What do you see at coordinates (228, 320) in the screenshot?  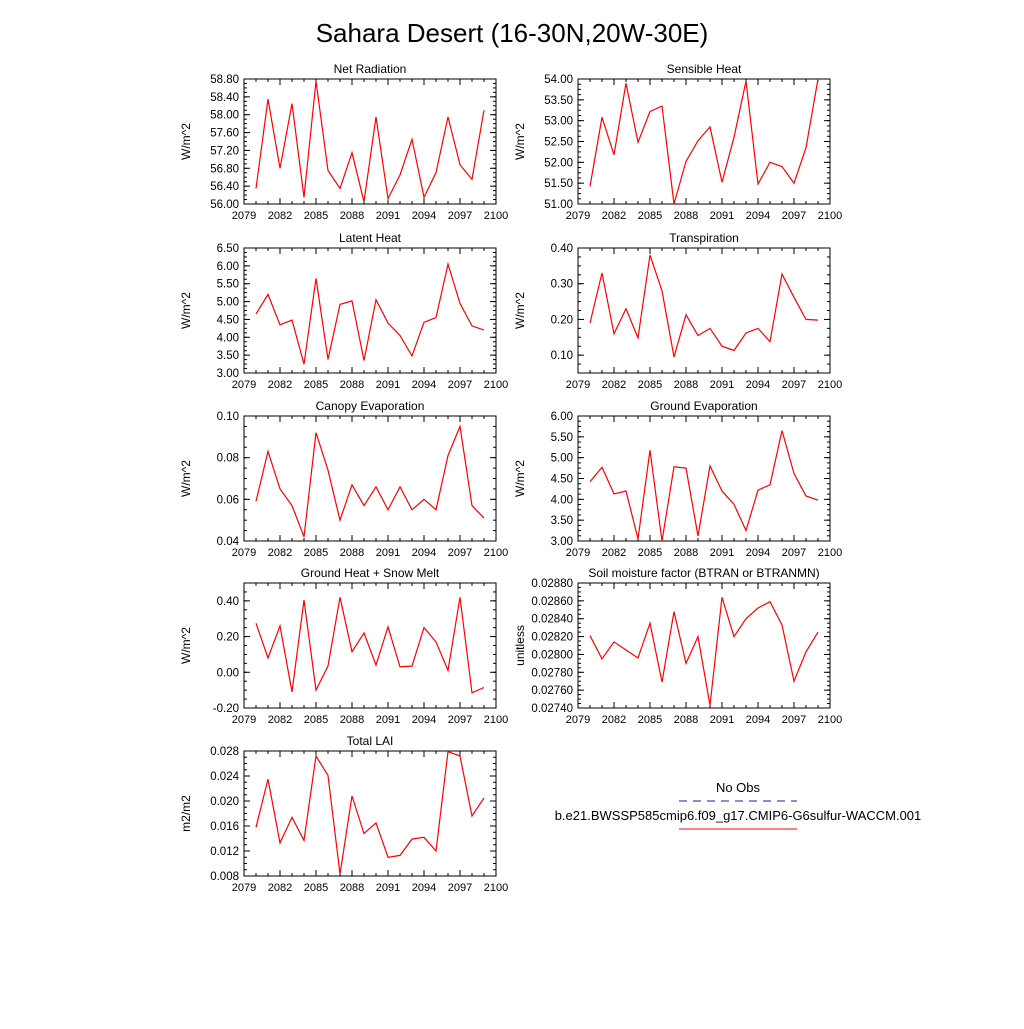 I see `y-tick-label: 4.50` at bounding box center [228, 320].